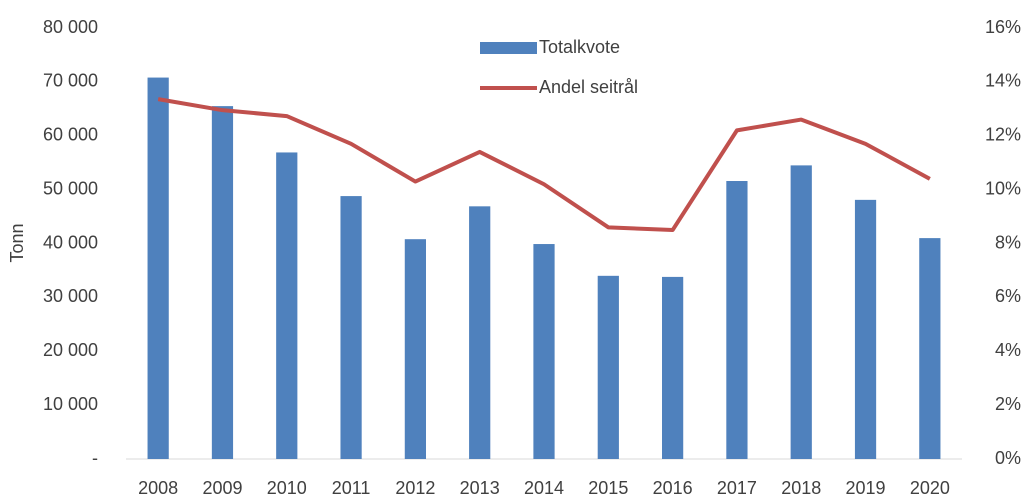 The height and width of the screenshot is (498, 1029). What do you see at coordinates (70, 242) in the screenshot?
I see `y-tick-label: 40 000` at bounding box center [70, 242].